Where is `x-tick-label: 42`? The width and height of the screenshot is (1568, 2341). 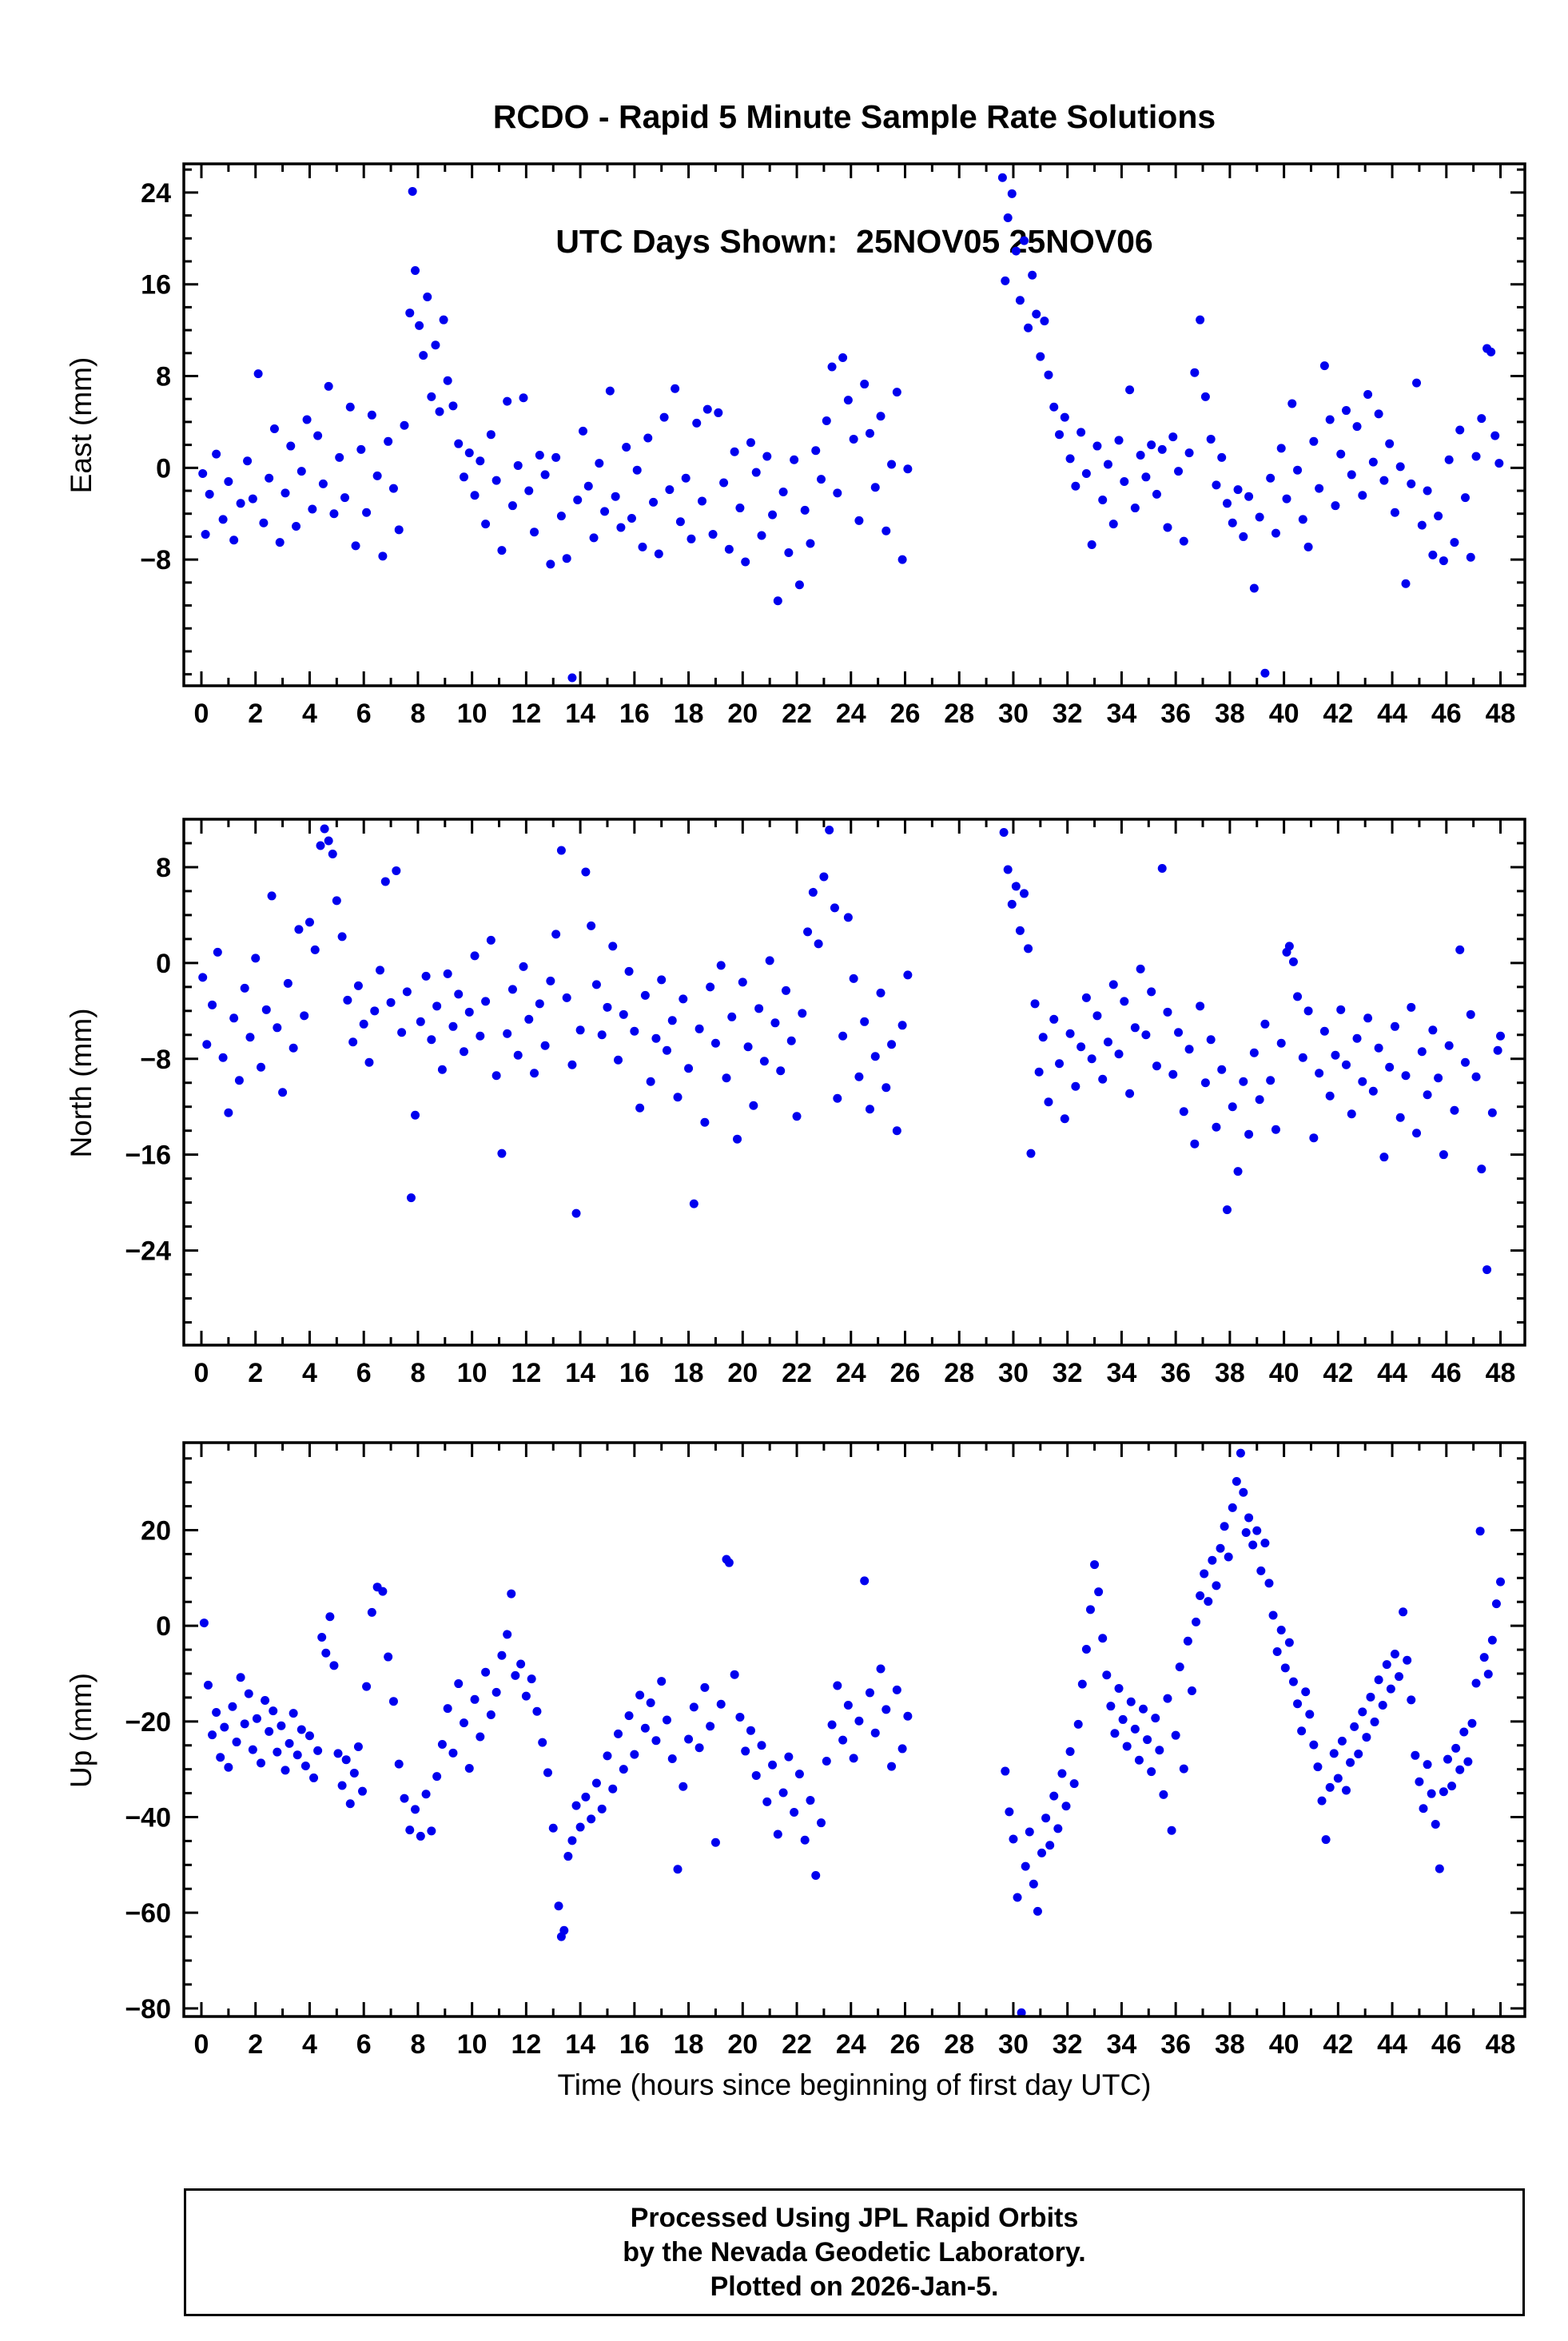
x-tick-label: 42 is located at coordinates (1338, 714).